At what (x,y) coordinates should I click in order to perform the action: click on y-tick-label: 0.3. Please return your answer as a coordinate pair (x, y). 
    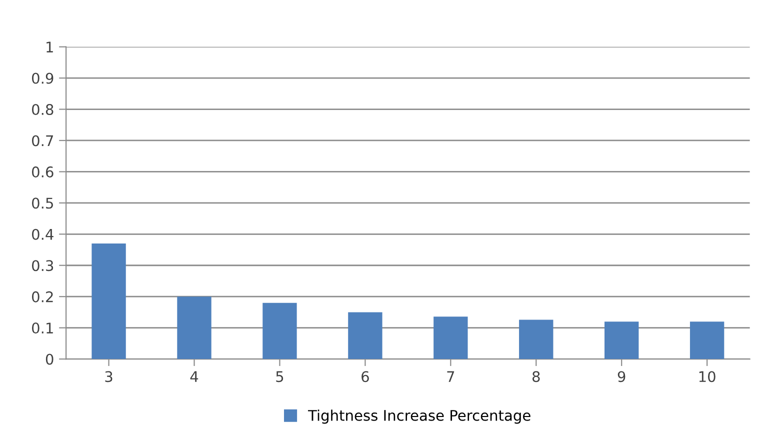
    Looking at the image, I should click on (43, 266).